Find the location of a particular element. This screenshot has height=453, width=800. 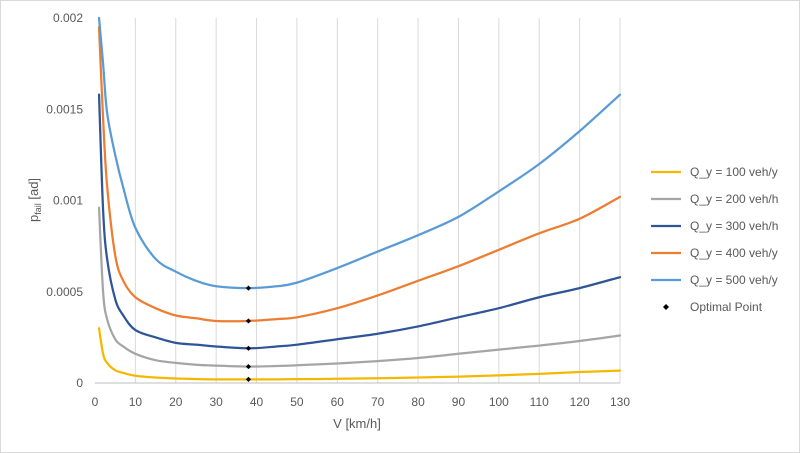

optimal-points is located at coordinates (248, 333).